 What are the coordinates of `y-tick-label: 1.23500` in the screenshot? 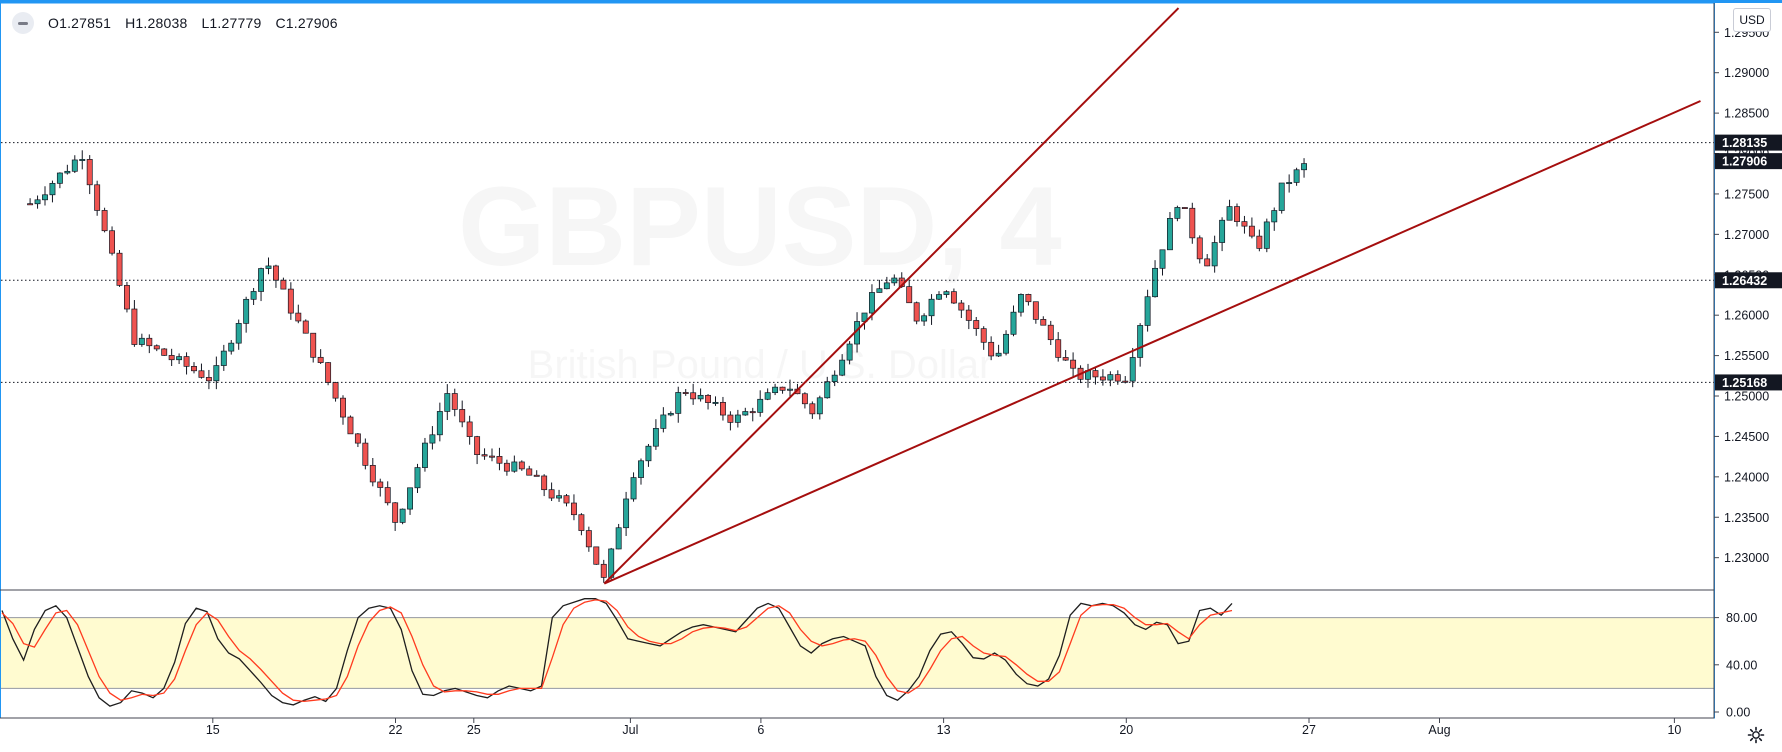 It's located at (1746, 518).